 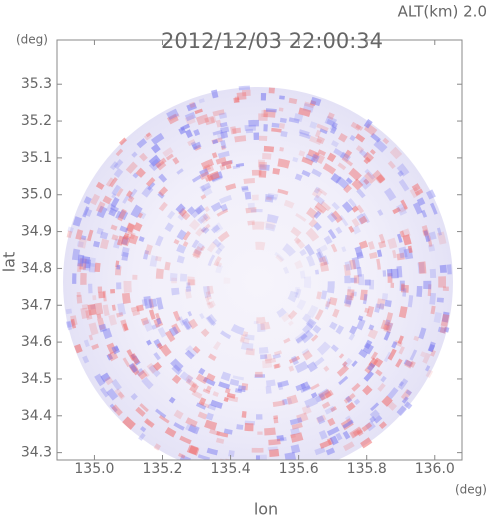 What do you see at coordinates (36, 453) in the screenshot?
I see `y-tick-label: 34.3` at bounding box center [36, 453].